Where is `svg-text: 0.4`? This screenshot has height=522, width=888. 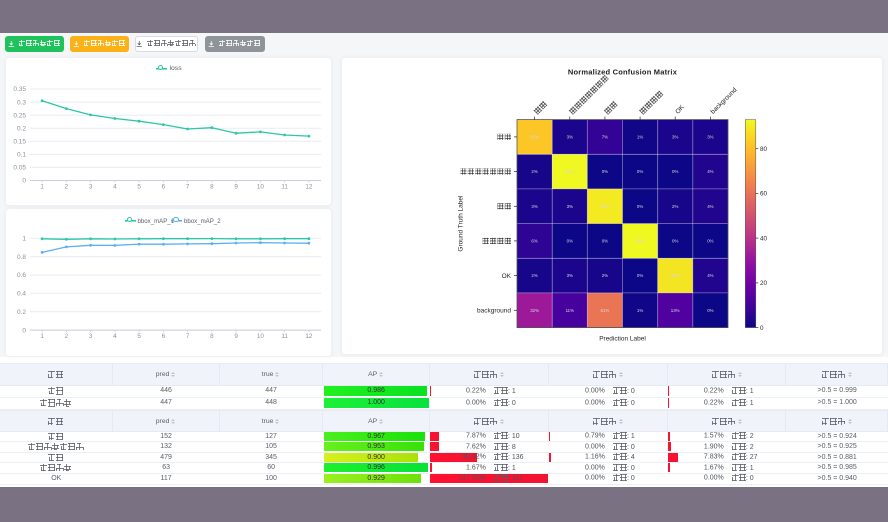
svg-text: 0.4 is located at coordinates (21, 294).